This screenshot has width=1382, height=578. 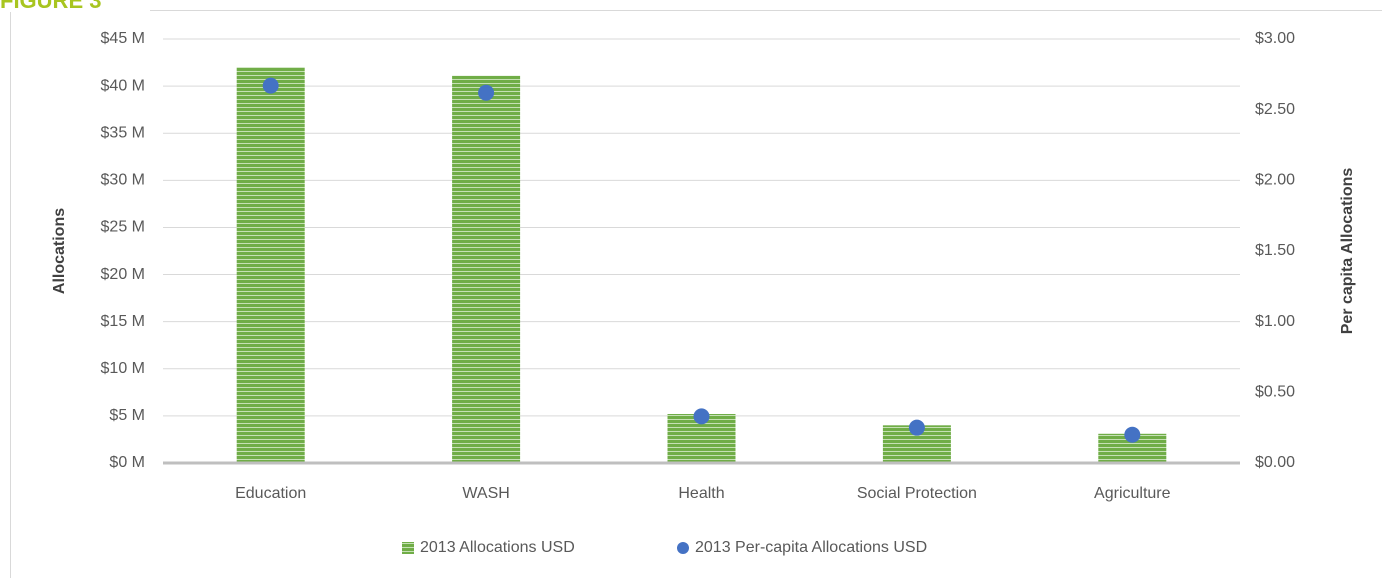 What do you see at coordinates (270, 493) in the screenshot?
I see `x-tick-label: Education` at bounding box center [270, 493].